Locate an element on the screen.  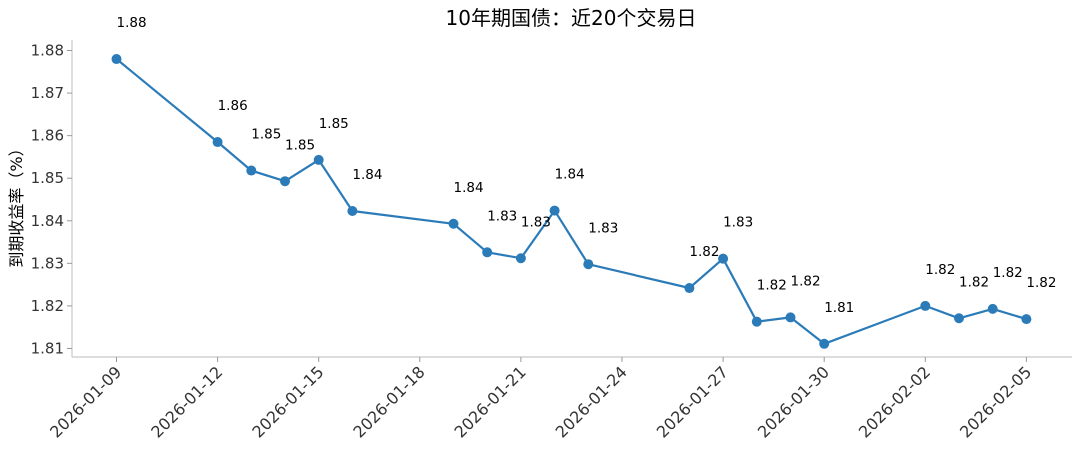
x-tick-label: 2026-02-02 is located at coordinates (894, 401).